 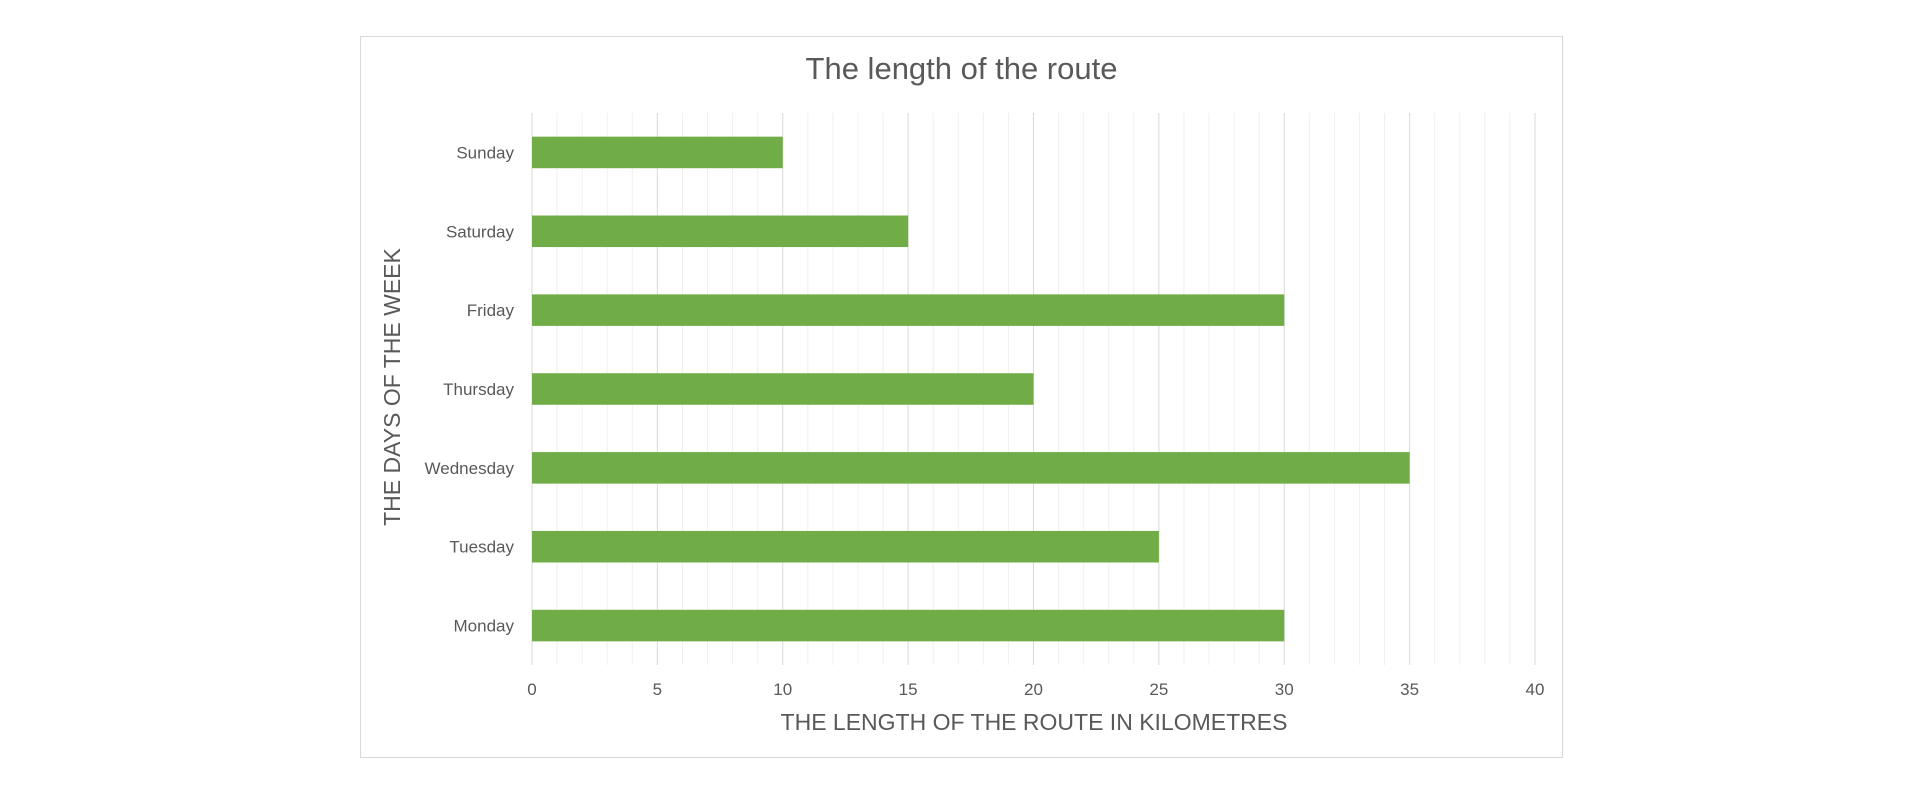 What do you see at coordinates (908, 310) in the screenshot?
I see `bar-friday` at bounding box center [908, 310].